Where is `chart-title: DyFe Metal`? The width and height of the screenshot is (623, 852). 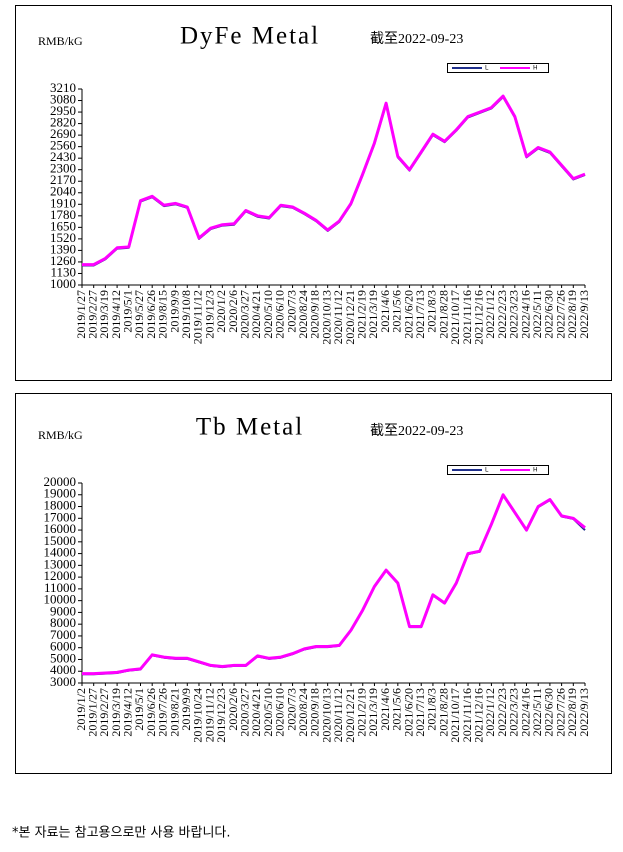
chart-title: DyFe Metal is located at coordinates (250, 36).